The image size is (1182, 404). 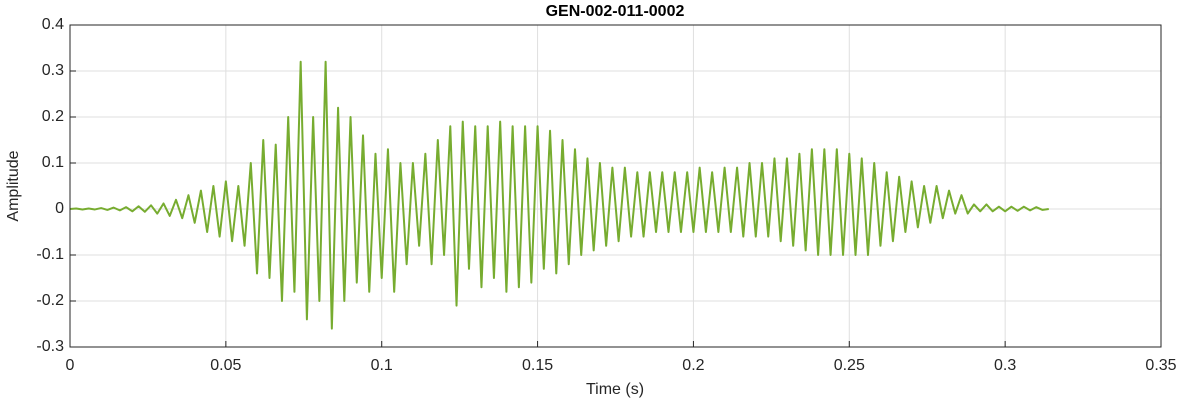 What do you see at coordinates (225, 365) in the screenshot?
I see `x-tick-label: 0.05` at bounding box center [225, 365].